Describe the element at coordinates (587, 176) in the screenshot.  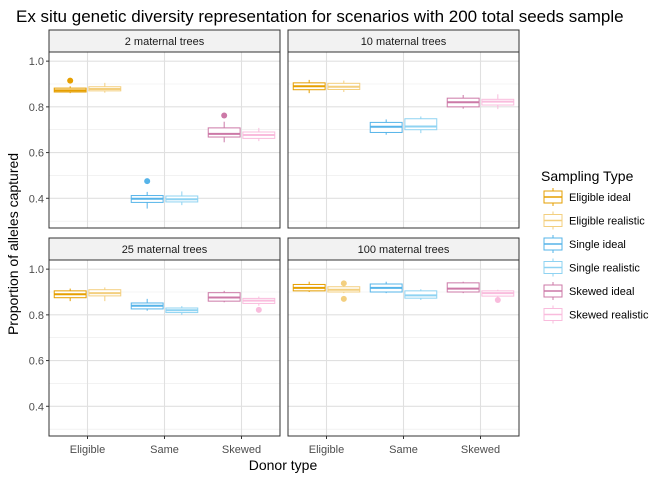
I see `legend-title: Sampling Type` at that location.